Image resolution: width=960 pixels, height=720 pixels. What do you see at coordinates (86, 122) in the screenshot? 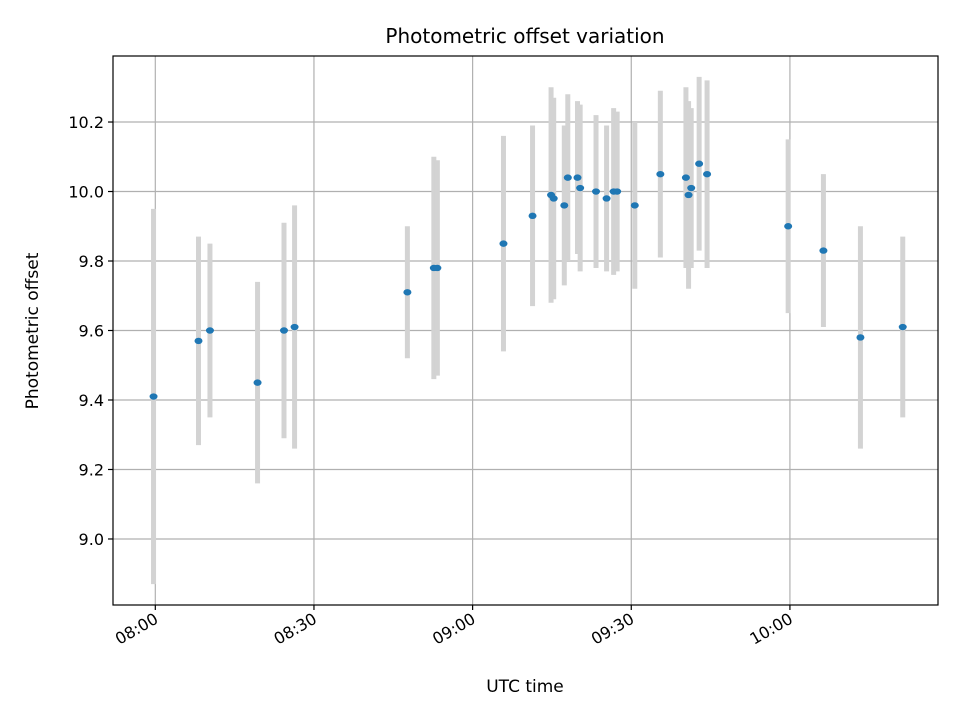
I see `y-tick-label: 10.2` at bounding box center [86, 122].